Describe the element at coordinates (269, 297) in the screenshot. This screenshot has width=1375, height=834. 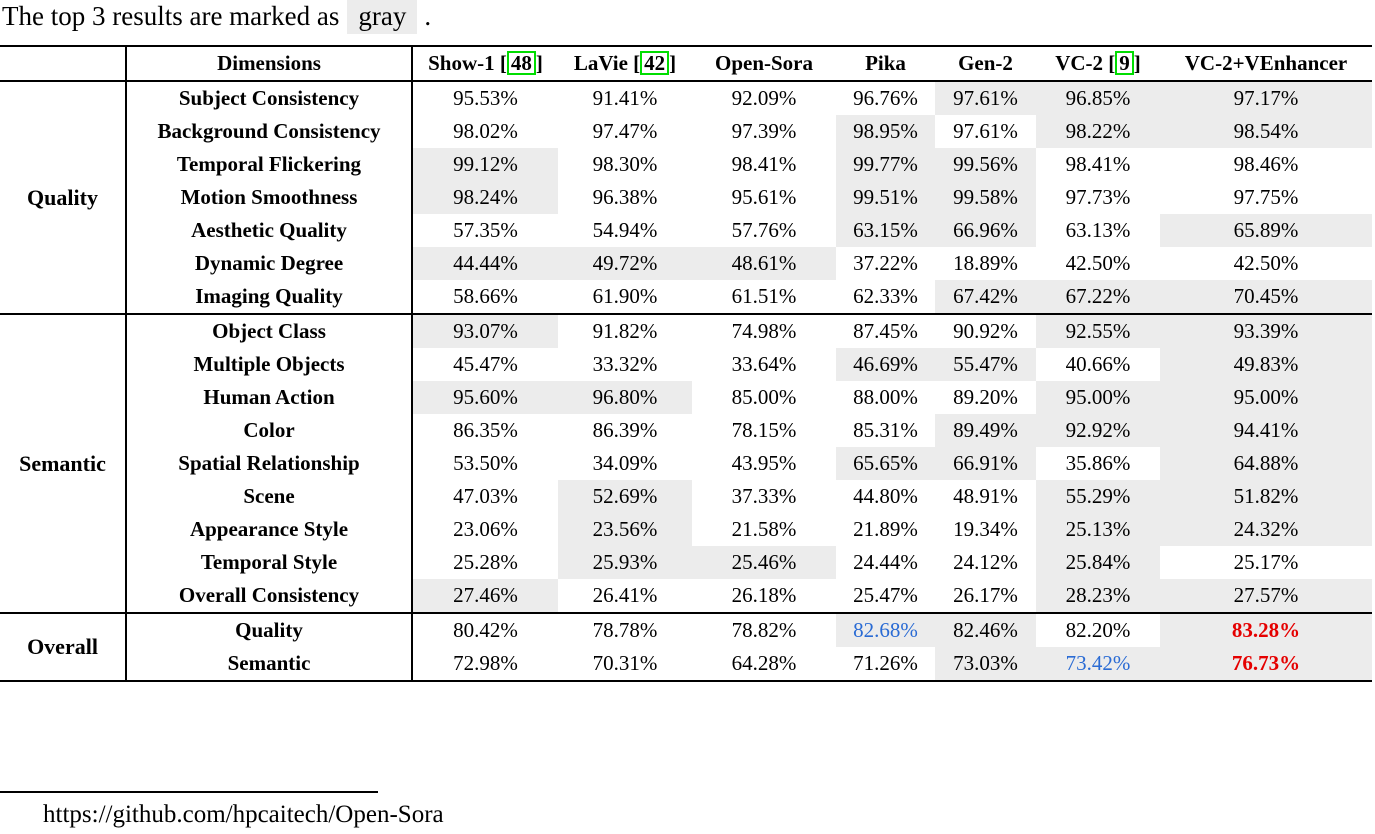
I see `dimension-label: Imaging Quality` at that location.